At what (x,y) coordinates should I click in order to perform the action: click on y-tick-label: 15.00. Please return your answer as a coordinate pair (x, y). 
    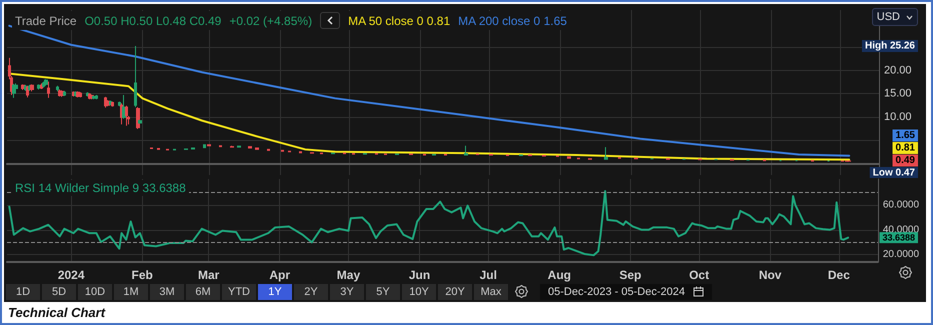
    Looking at the image, I should click on (898, 94).